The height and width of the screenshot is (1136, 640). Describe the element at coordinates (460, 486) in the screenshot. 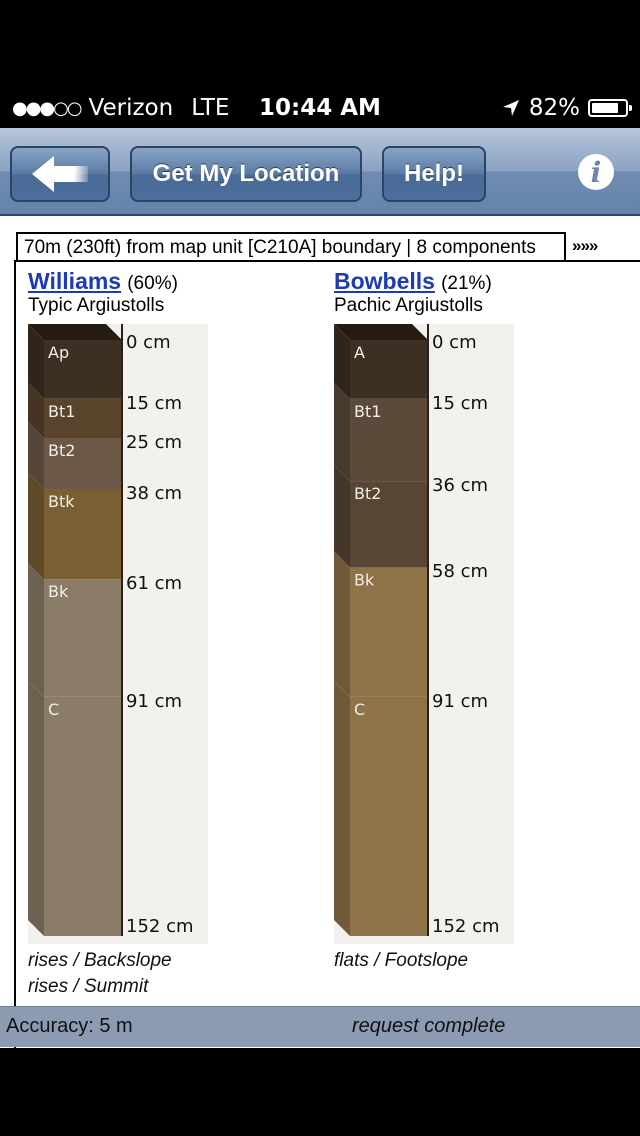

I see `depth-label: 36 cm` at that location.